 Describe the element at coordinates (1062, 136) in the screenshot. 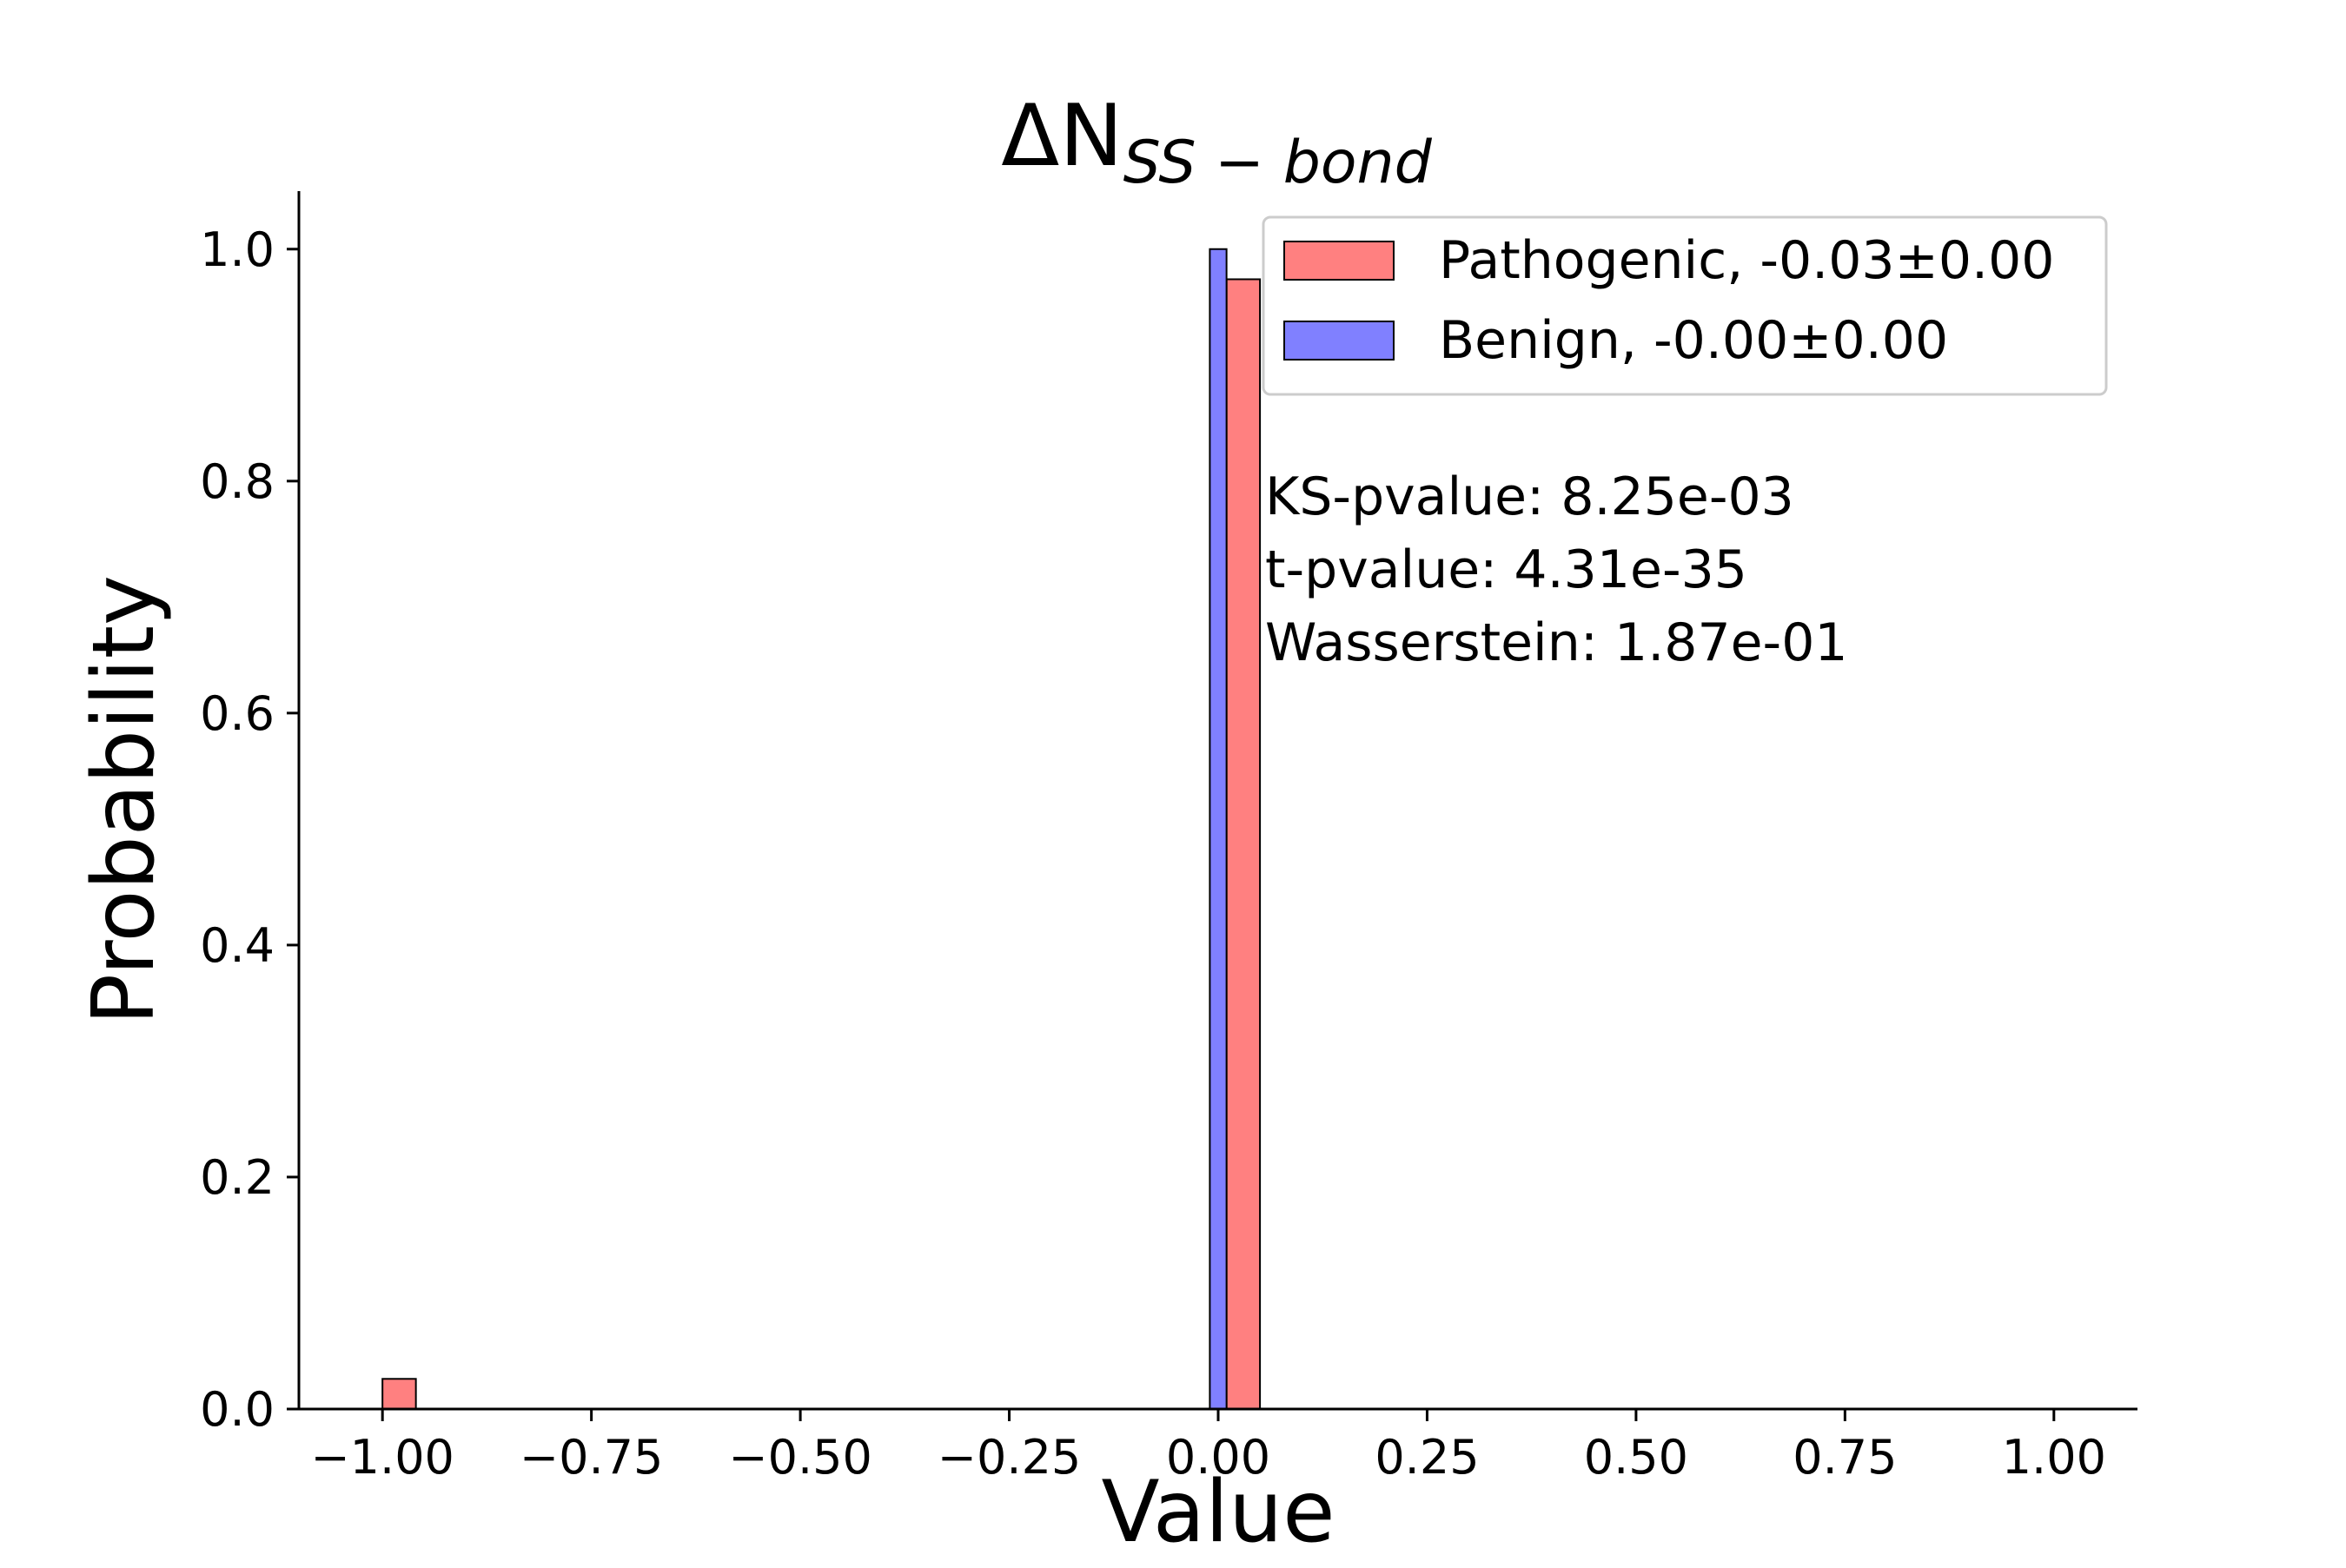

I see `chart-title-main: ΔN` at that location.